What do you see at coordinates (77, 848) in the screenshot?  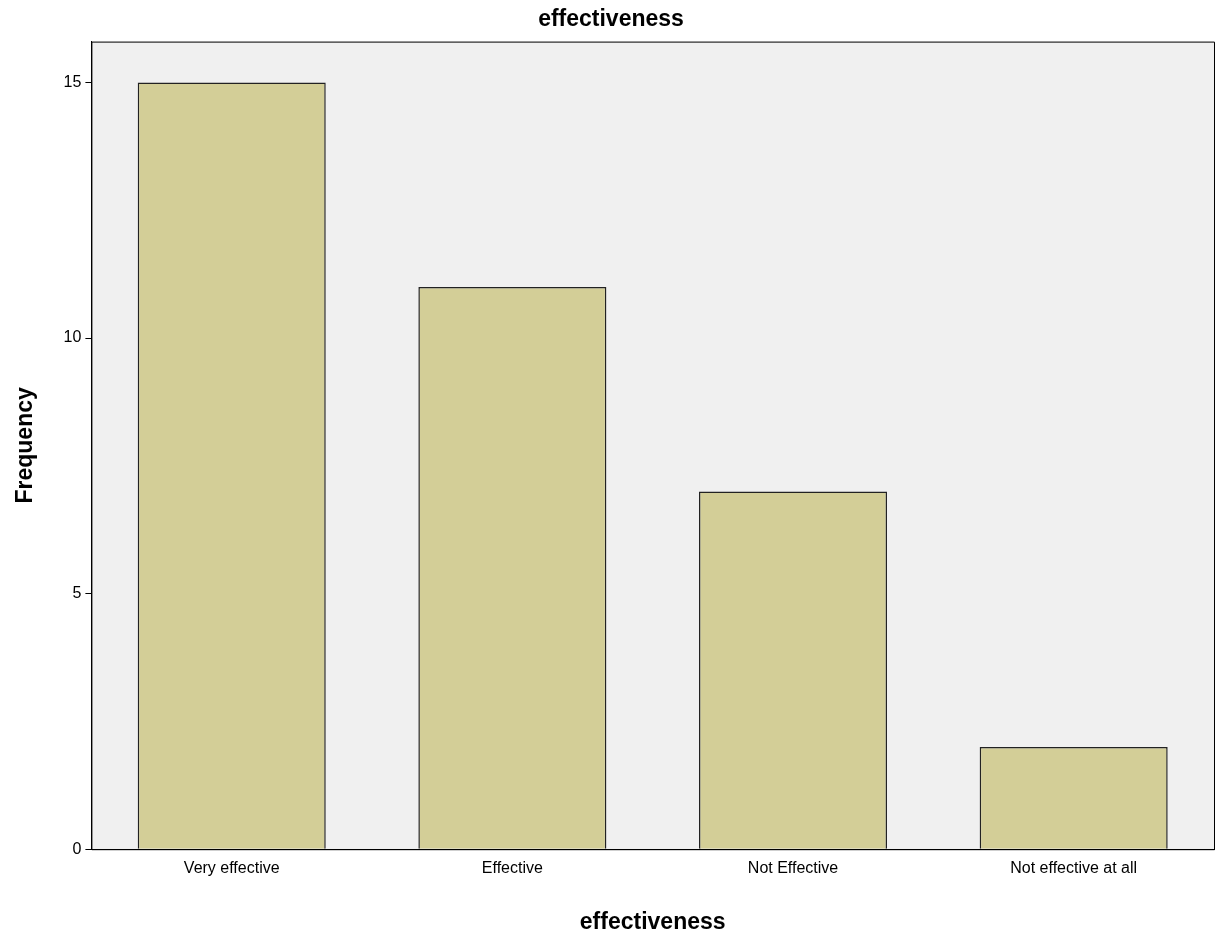 I see `y-tick-label: 0` at bounding box center [77, 848].